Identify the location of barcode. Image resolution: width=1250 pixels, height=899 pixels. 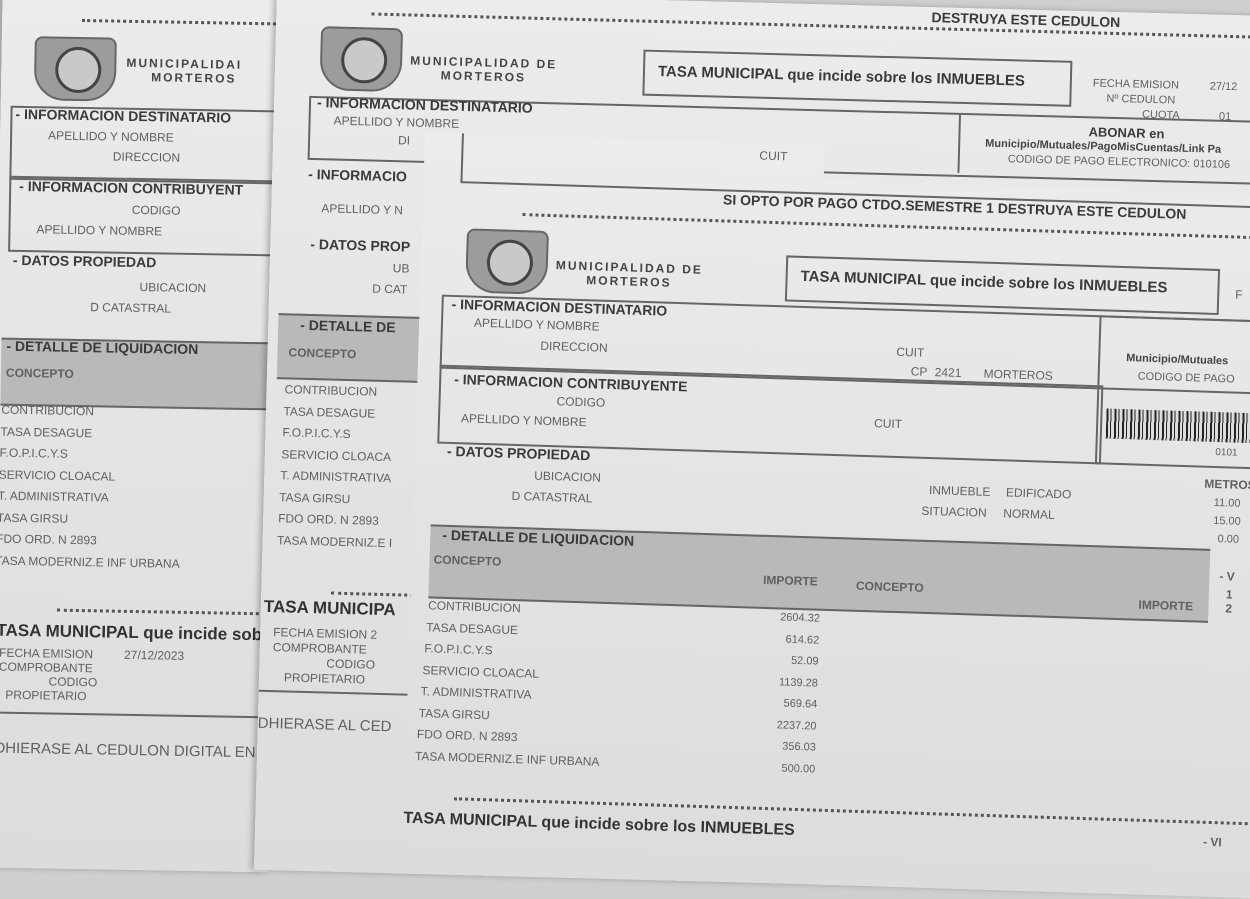
(1178, 426).